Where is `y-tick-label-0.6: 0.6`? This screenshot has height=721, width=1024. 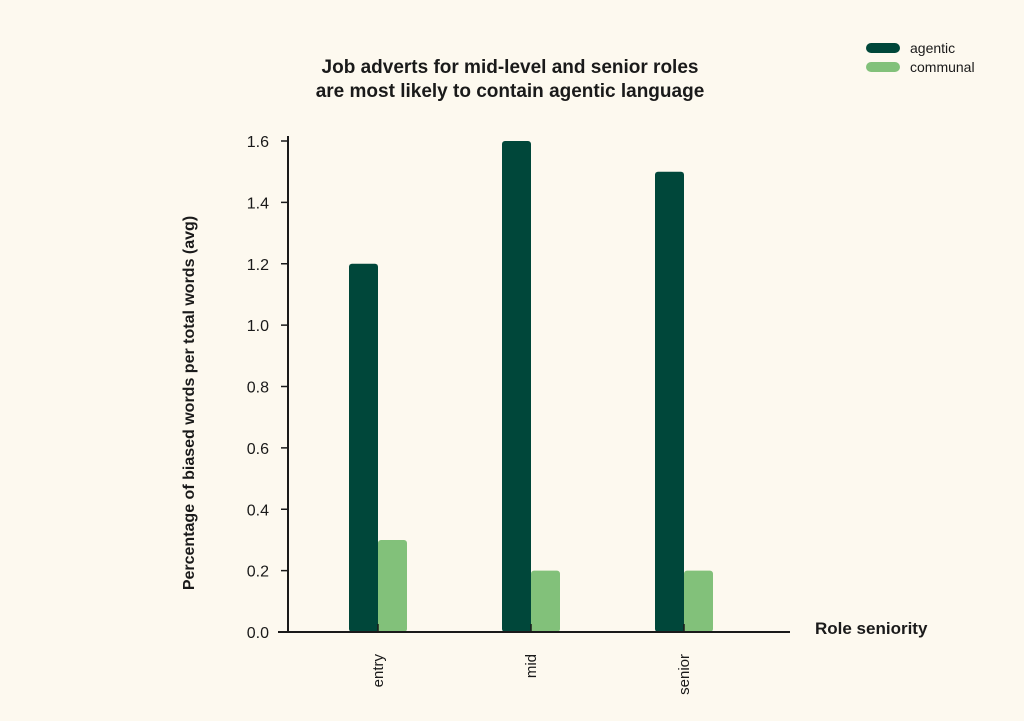 y-tick-label-0.6: 0.6 is located at coordinates (258, 449).